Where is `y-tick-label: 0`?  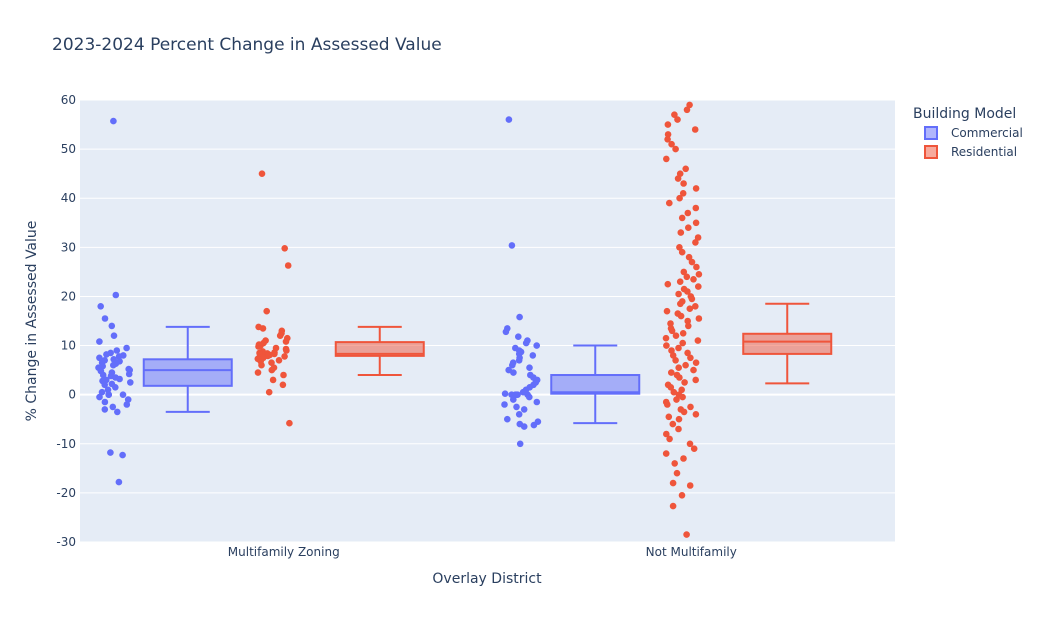
y-tick-label: 0 is located at coordinates (72, 395).